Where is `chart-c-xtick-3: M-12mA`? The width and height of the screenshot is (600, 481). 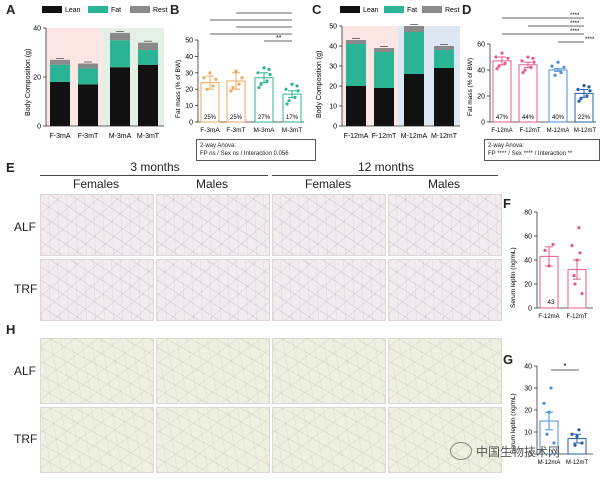
chart-c-xtick-3: M-12mA is located at coordinates (414, 136).